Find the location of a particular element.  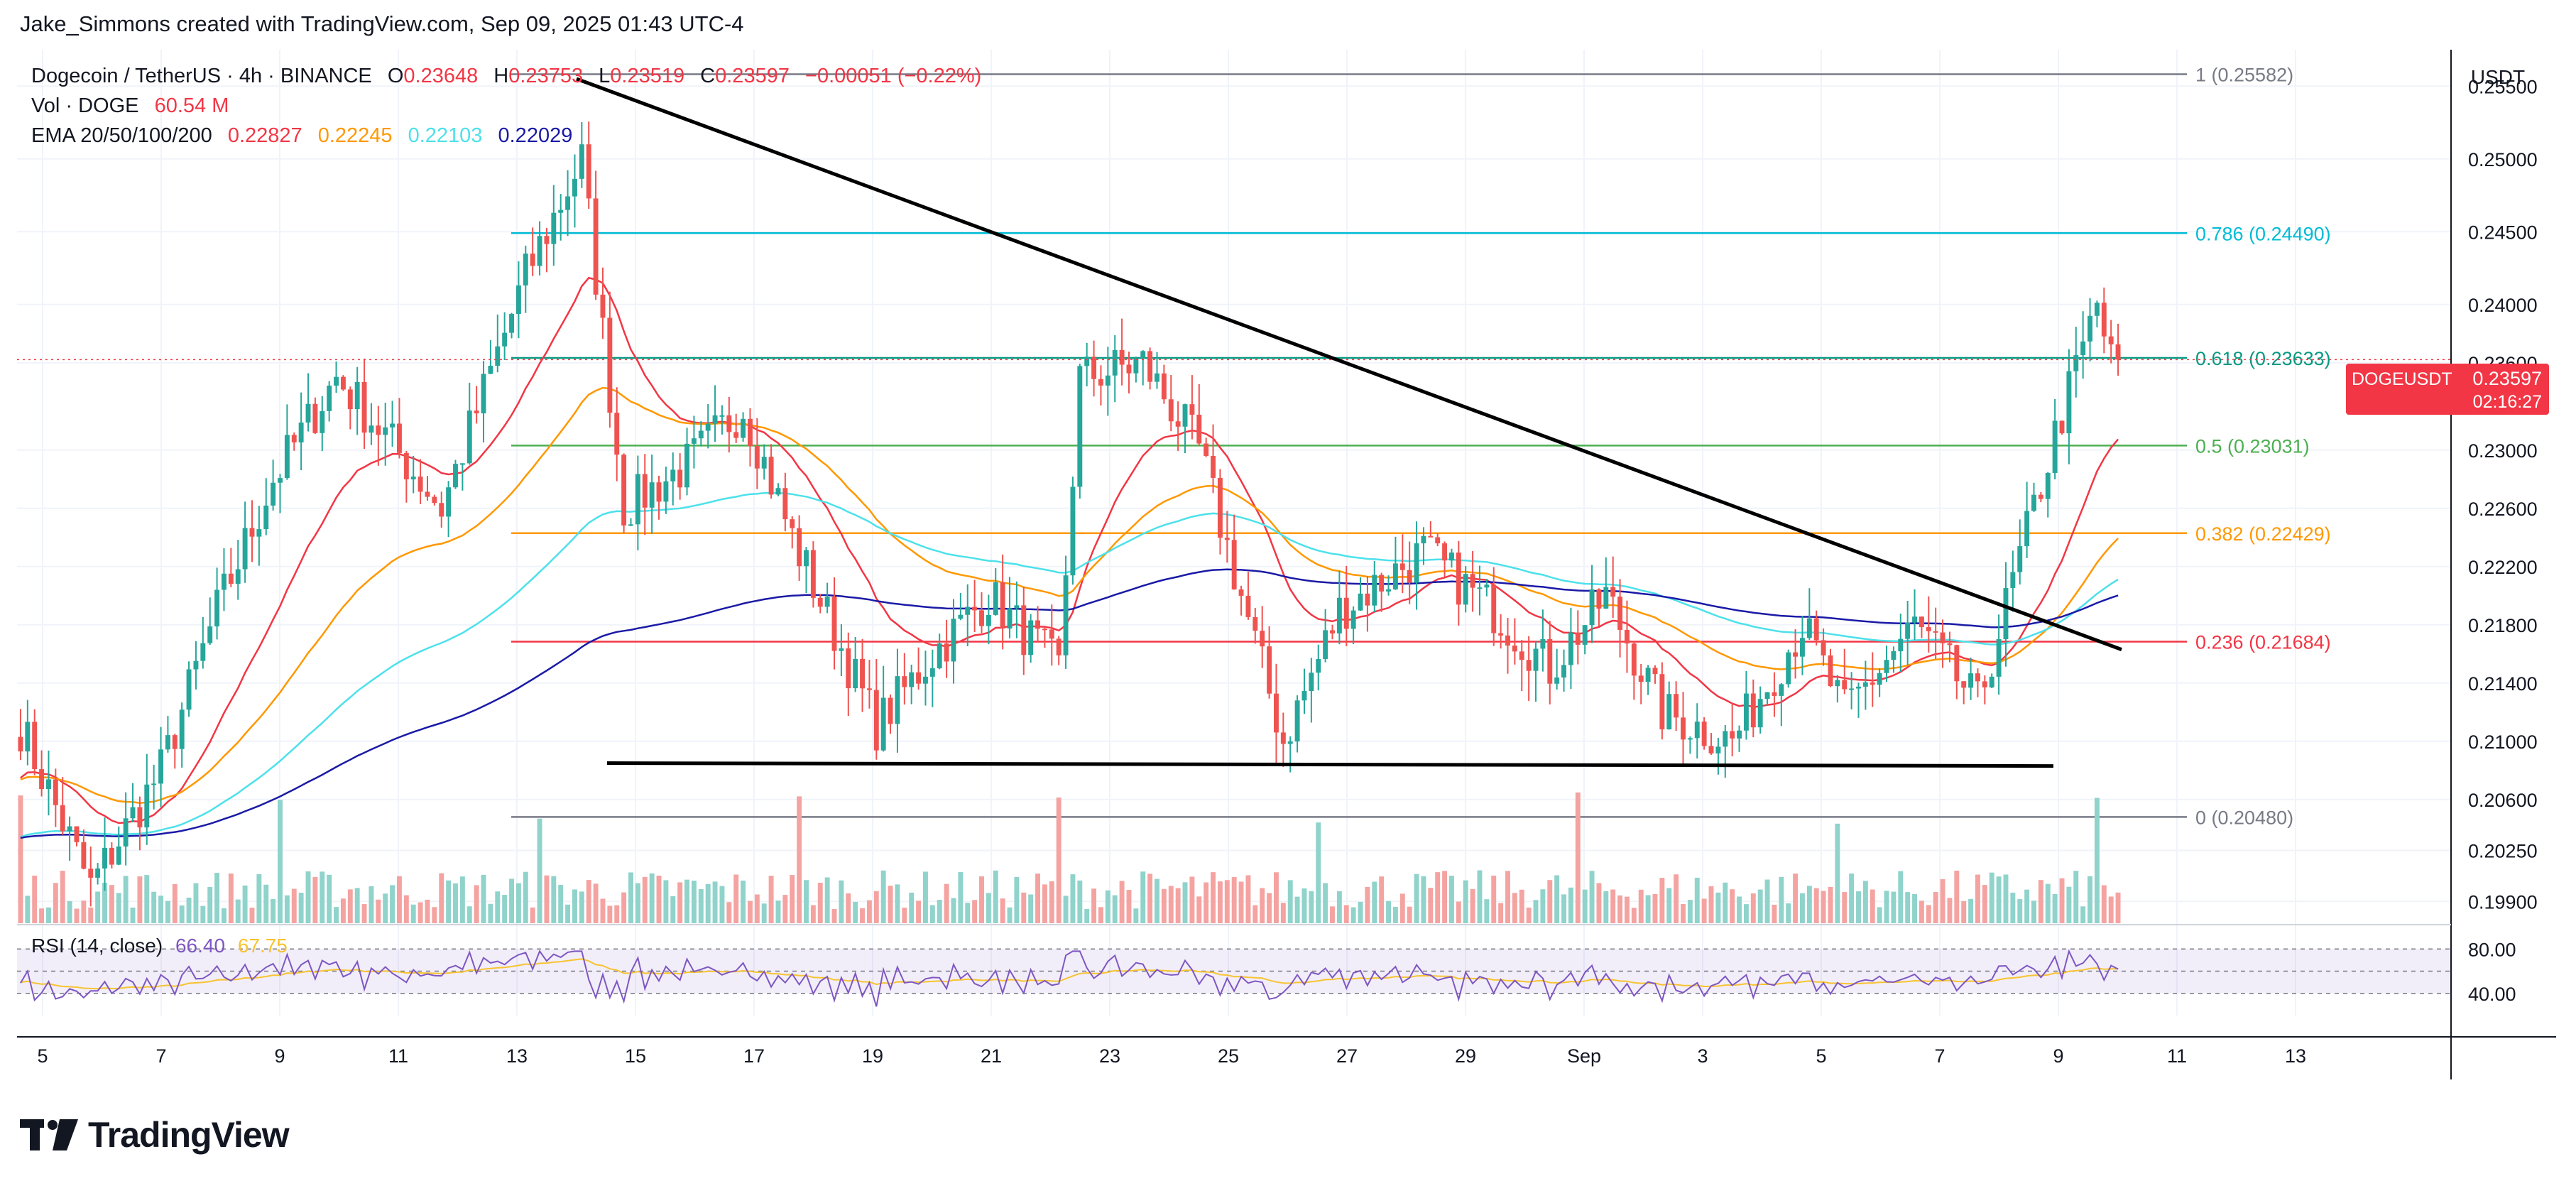

price-tick-label: 0.21800 is located at coordinates (2503, 625).